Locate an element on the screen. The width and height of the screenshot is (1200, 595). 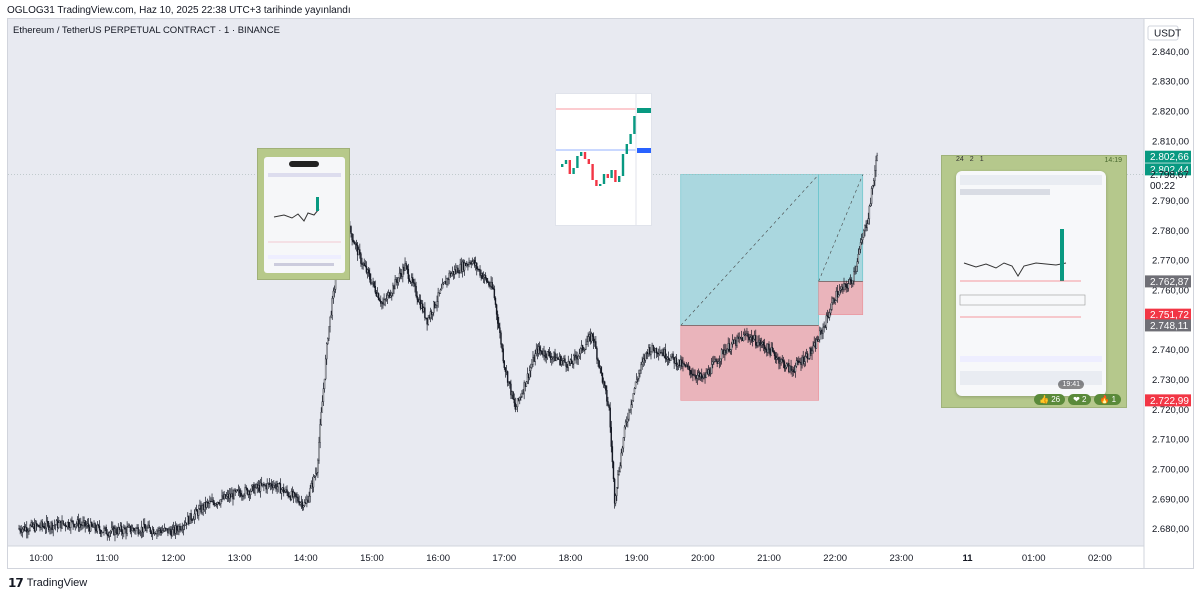
y-tick-label: 2.830,00 is located at coordinates (1170, 82).